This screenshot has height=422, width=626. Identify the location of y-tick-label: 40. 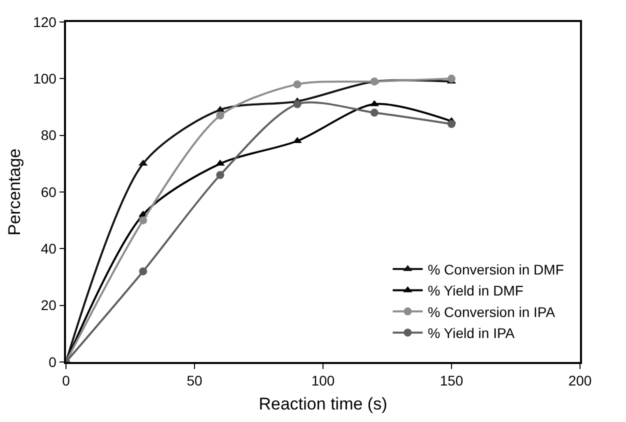
(48, 248).